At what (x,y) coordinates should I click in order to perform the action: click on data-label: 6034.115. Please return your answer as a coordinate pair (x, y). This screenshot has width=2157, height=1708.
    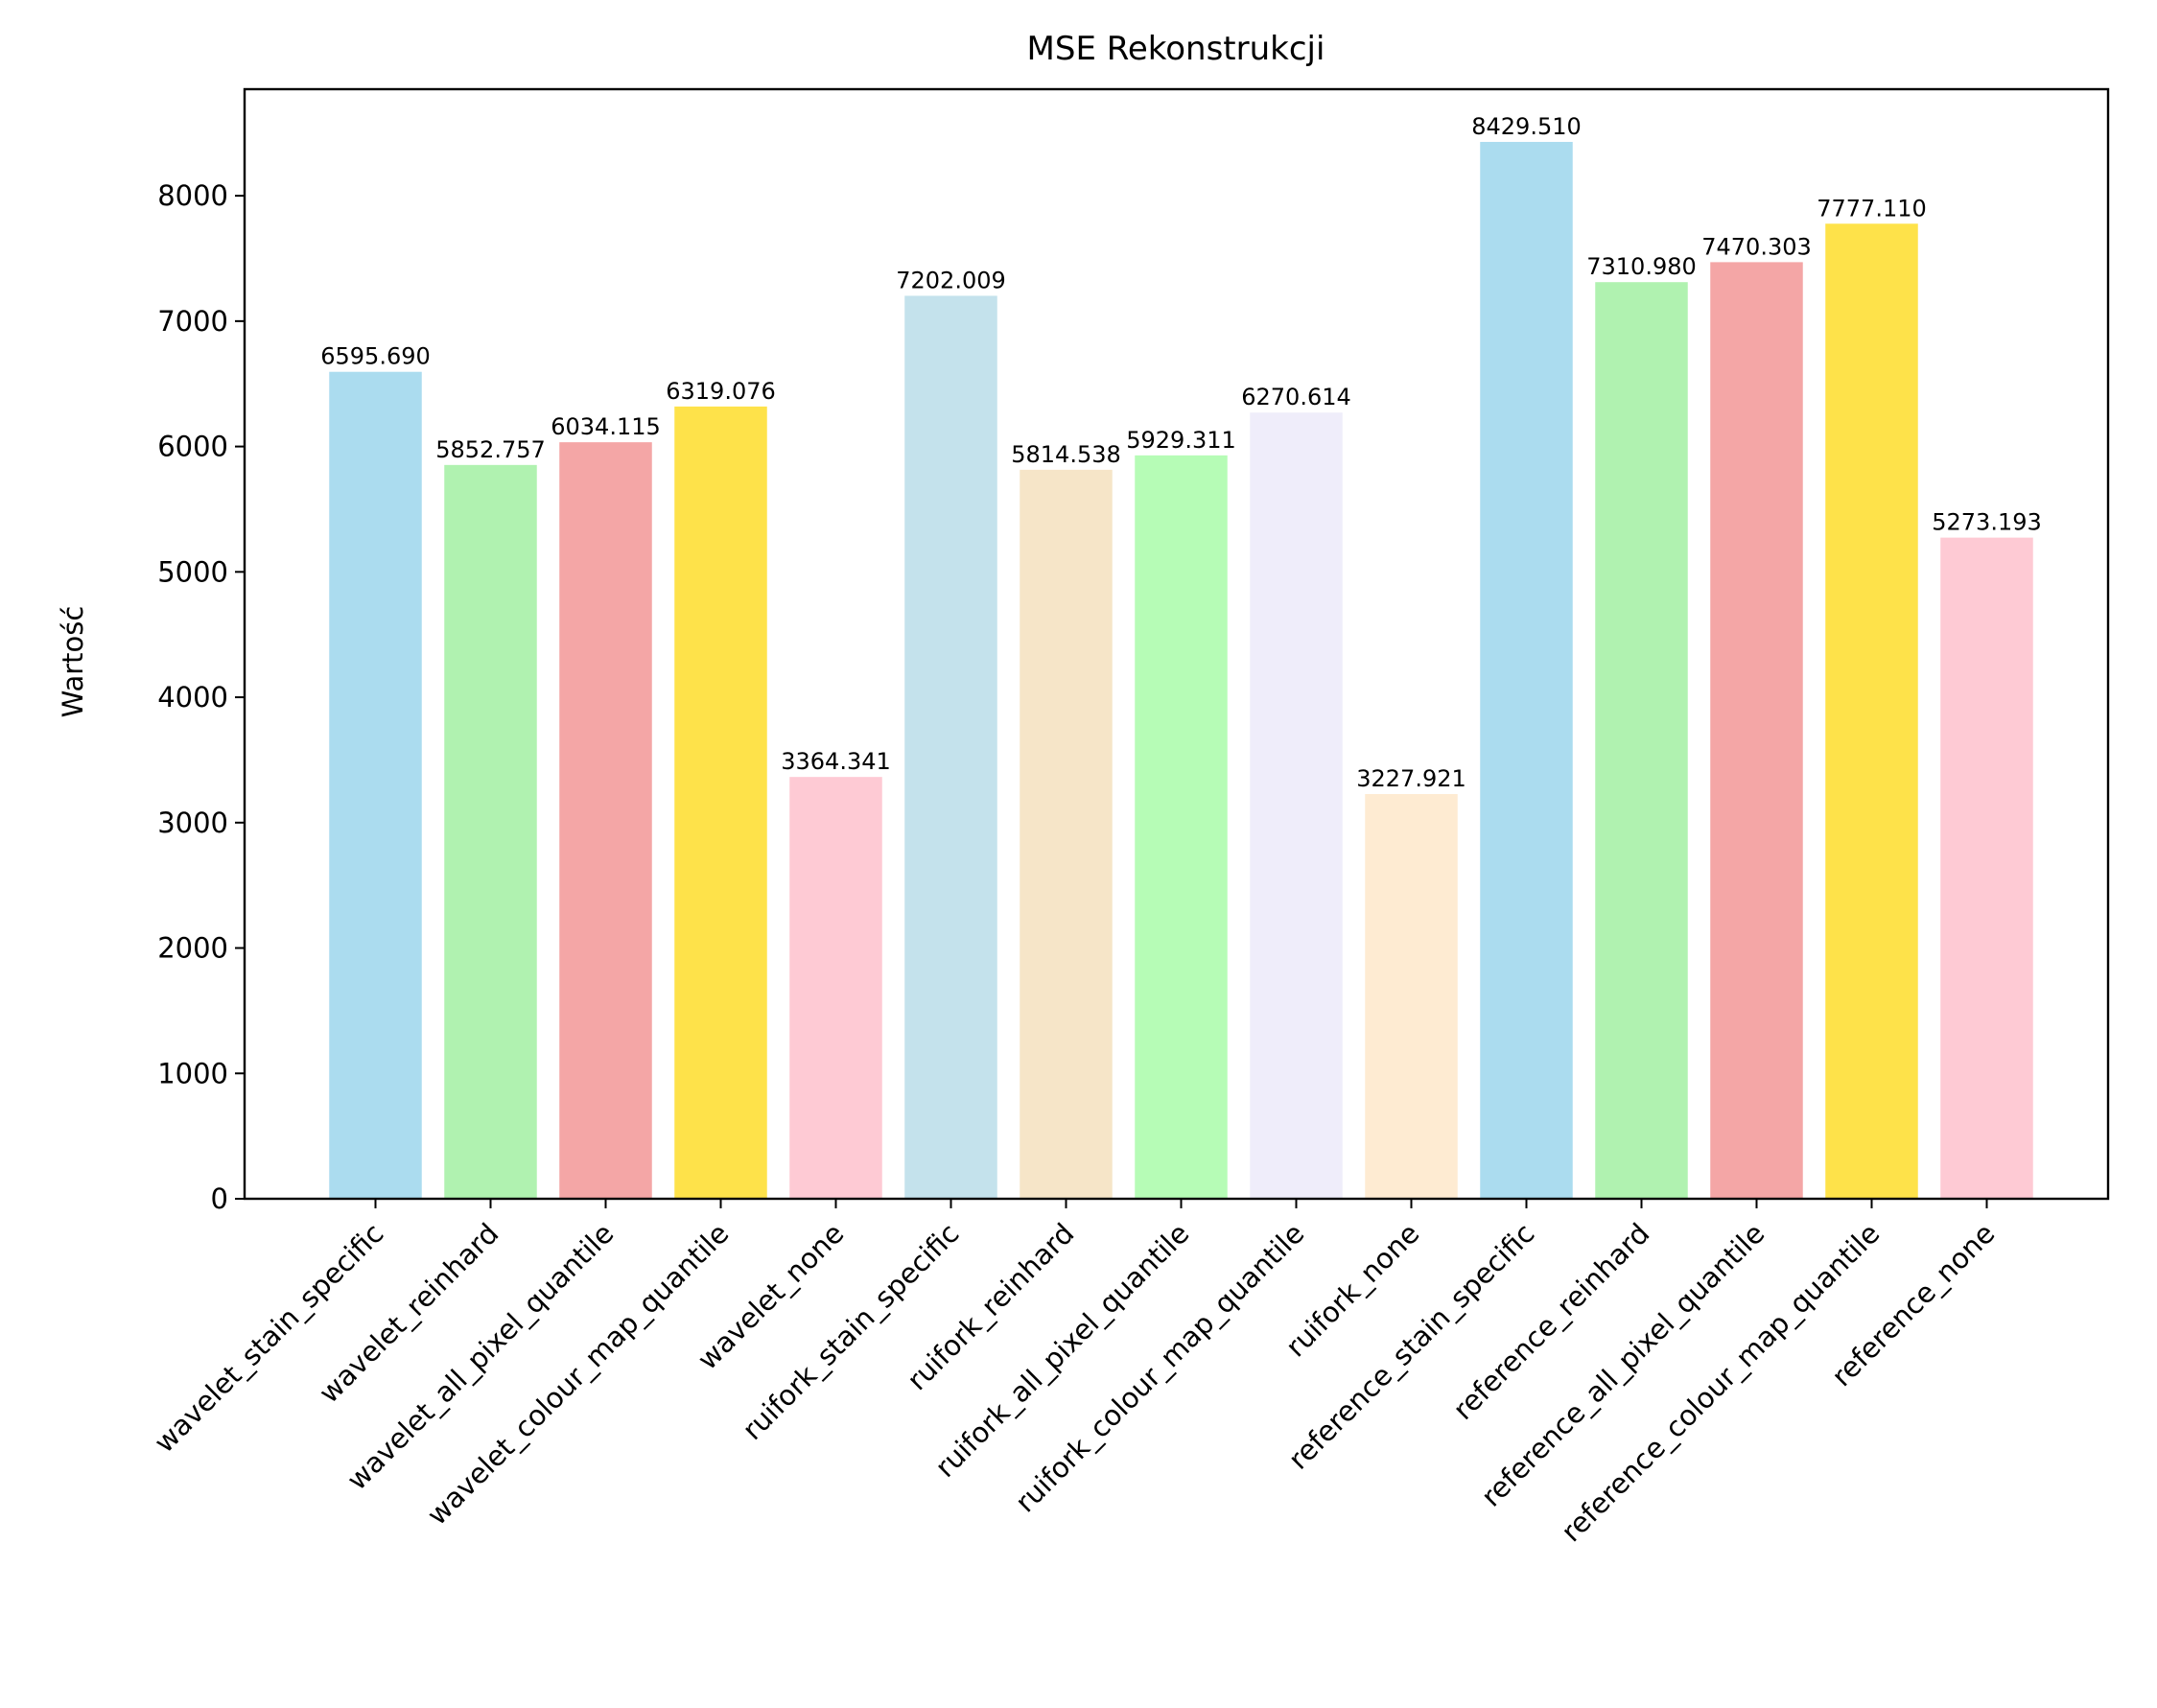
    Looking at the image, I should click on (606, 427).